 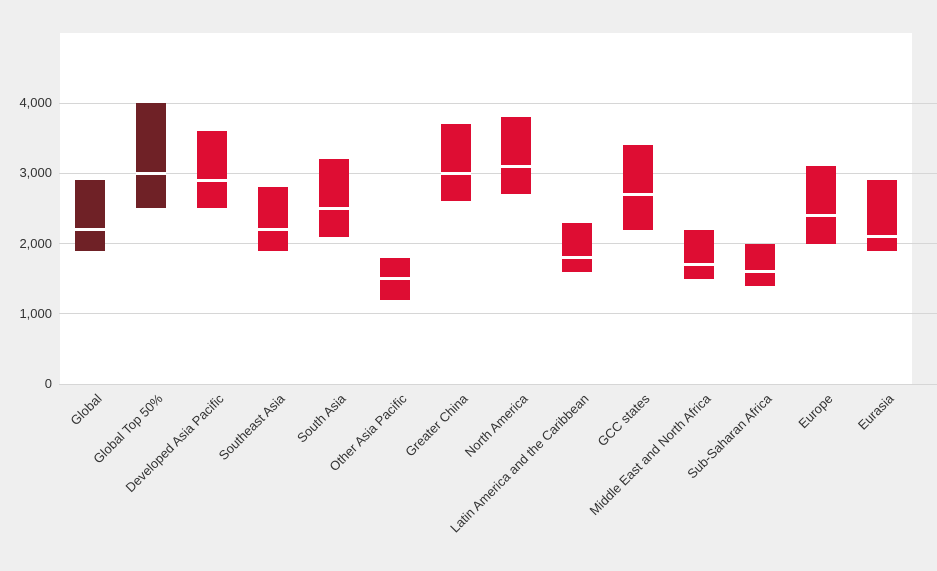 What do you see at coordinates (699, 254) in the screenshot?
I see `range-bar-middle-east-and-north-africa` at bounding box center [699, 254].